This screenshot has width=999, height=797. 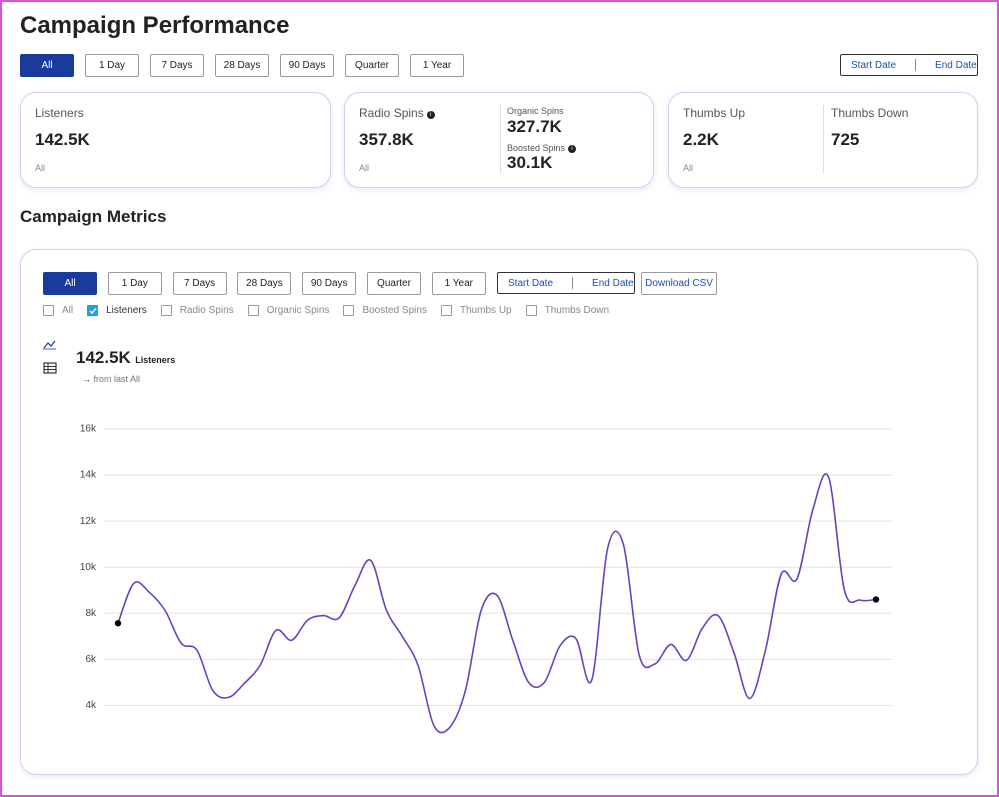 I want to click on card-label-text: Radio Spins, so click(x=391, y=113).